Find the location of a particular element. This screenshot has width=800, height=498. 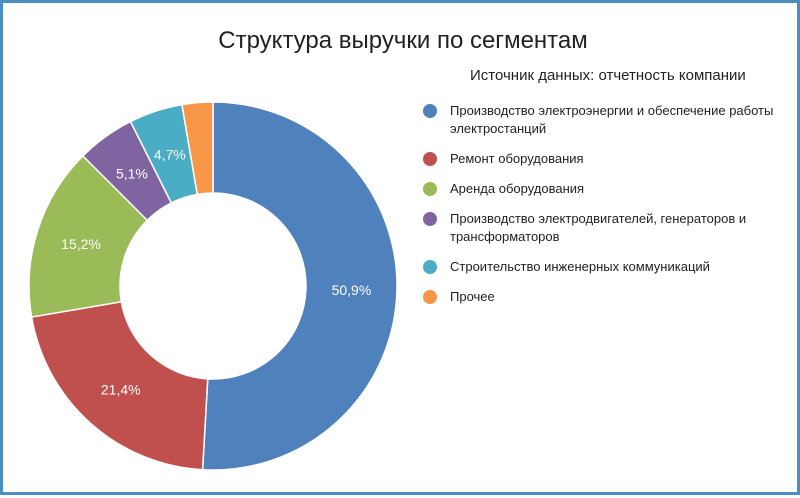

legend-item: Строительство инженерных коммуникаций is located at coordinates (603, 267).